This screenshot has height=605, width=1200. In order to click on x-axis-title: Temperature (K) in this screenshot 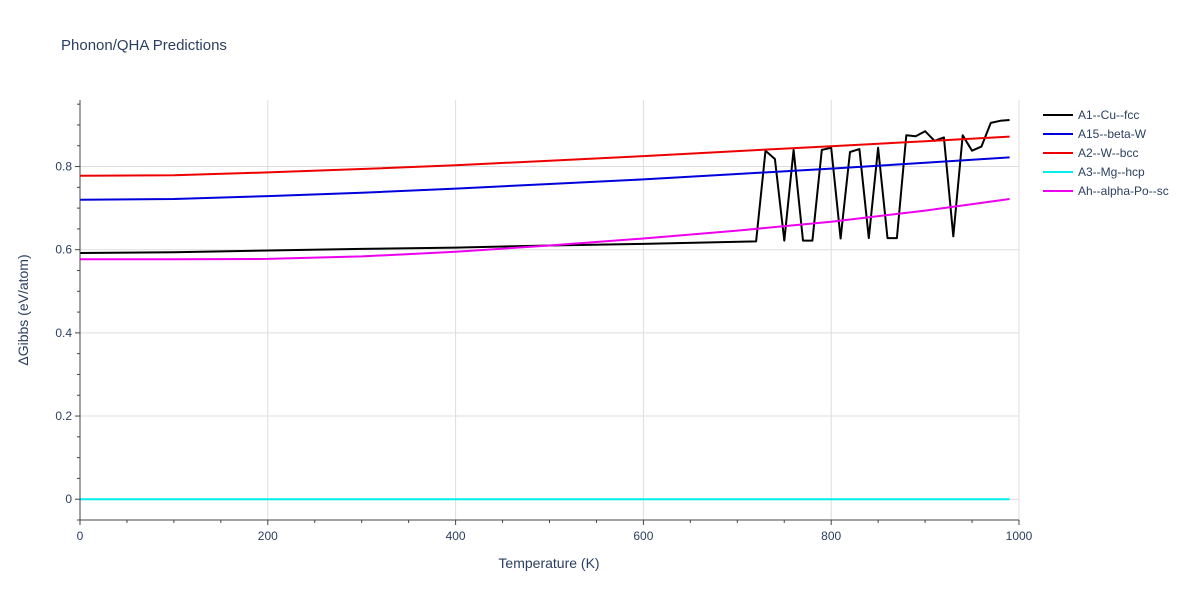, I will do `click(548, 563)`.